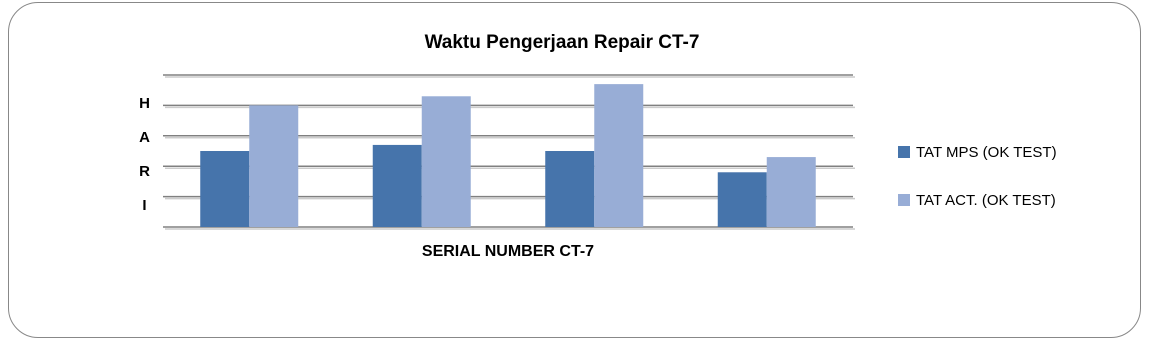 This screenshot has height=342, width=1151. I want to click on legend-label: TAT ACT. (OK TEST), so click(986, 200).